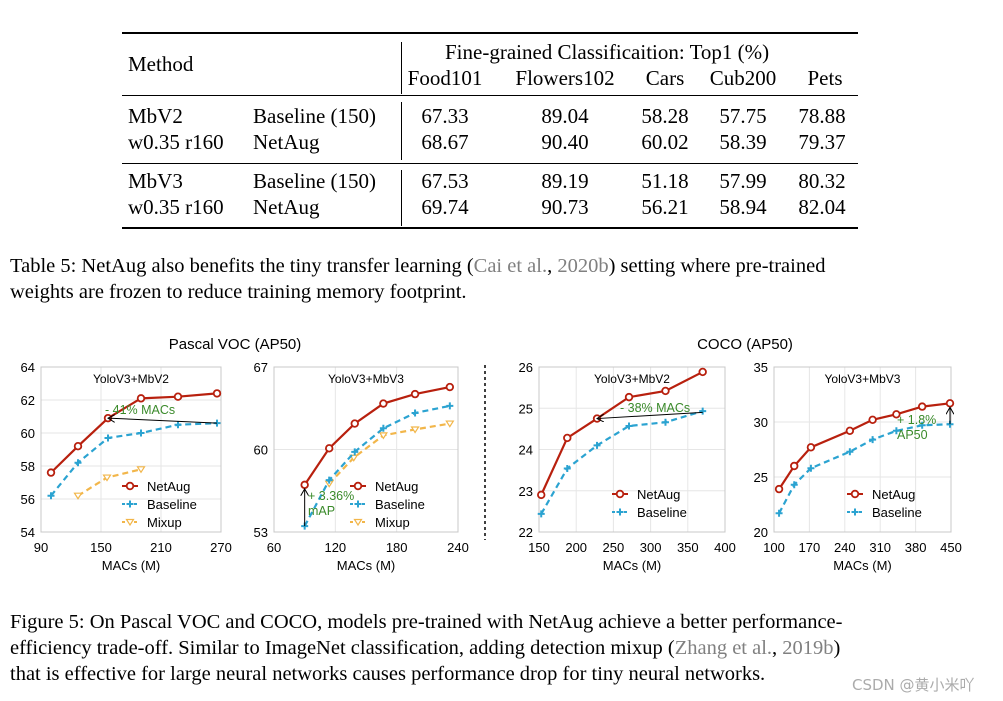  Describe the element at coordinates (526, 367) in the screenshot. I see `y-tick-label: 26` at that location.